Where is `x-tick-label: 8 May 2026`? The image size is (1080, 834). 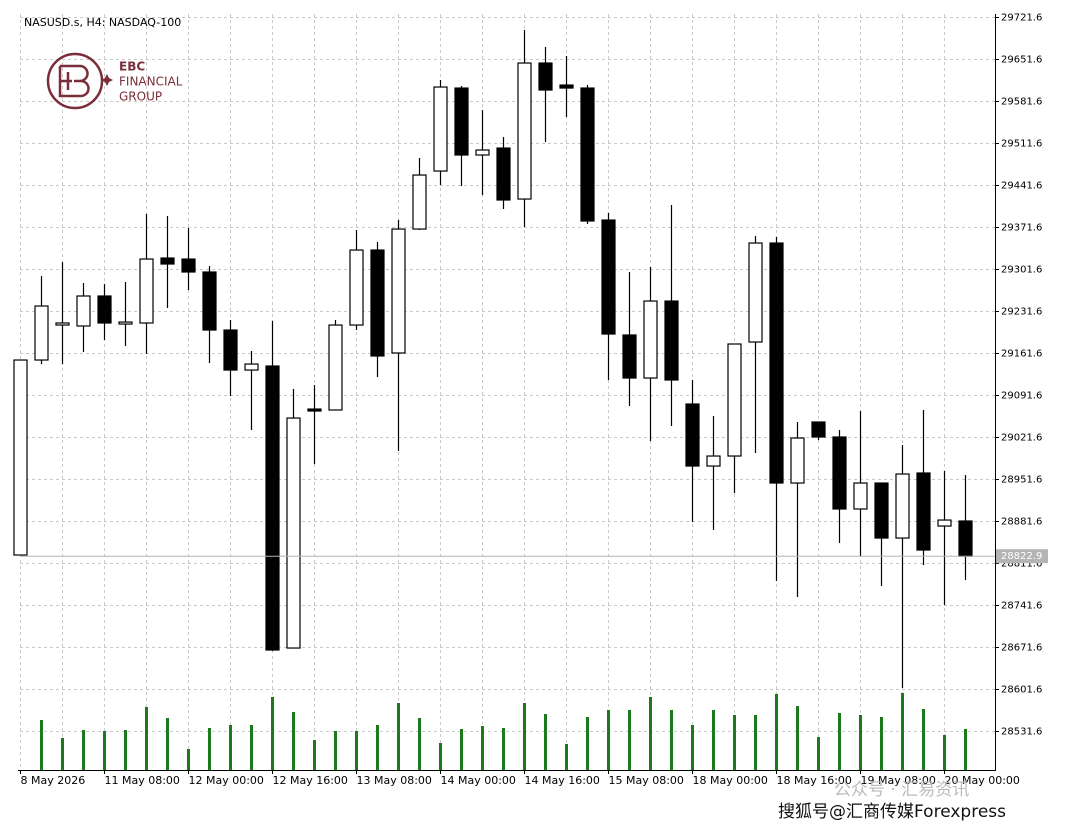 x-tick-label: 8 May 2026 is located at coordinates (53, 780).